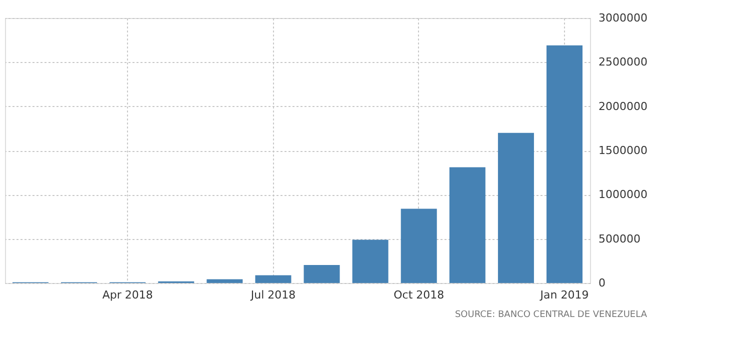 The height and width of the screenshot is (340, 730). What do you see at coordinates (623, 62) in the screenshot?
I see `y-tick-label: 2500000` at bounding box center [623, 62].